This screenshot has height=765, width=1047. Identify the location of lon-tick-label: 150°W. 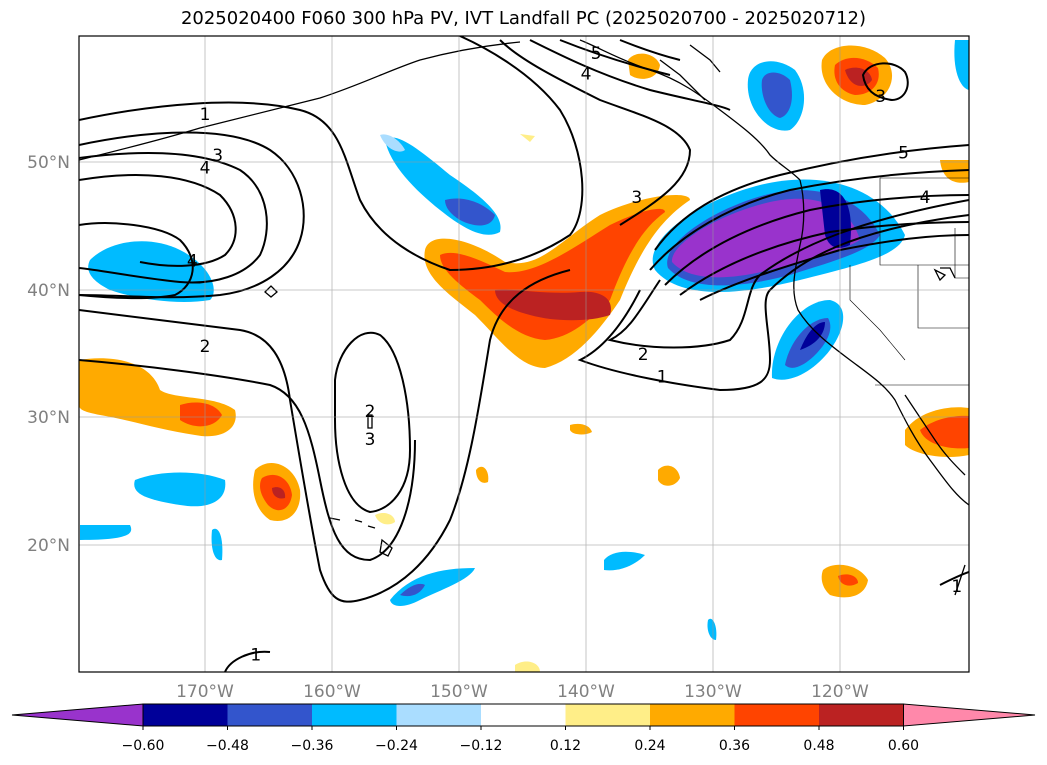
(459, 692).